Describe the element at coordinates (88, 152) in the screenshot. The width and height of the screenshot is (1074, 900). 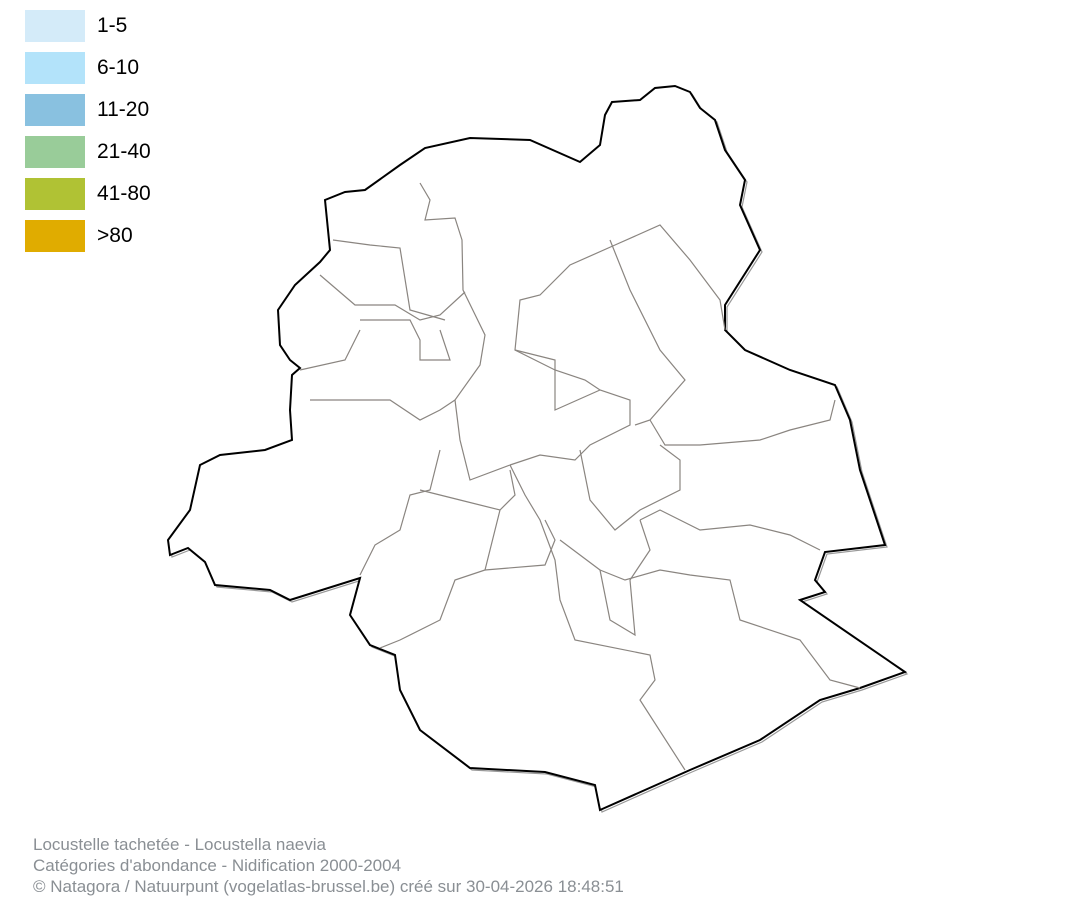
I see `legend-item: 21-40` at that location.